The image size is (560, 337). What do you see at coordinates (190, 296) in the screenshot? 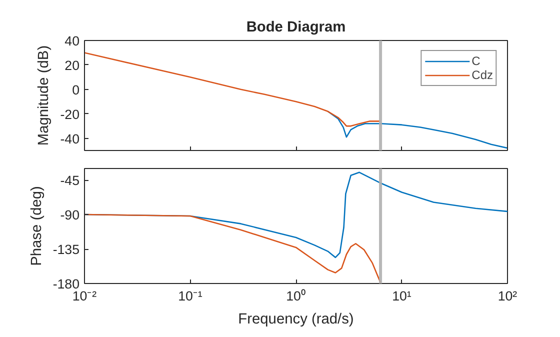
I see `x-tick-label: 10⁻¹` at bounding box center [190, 296].